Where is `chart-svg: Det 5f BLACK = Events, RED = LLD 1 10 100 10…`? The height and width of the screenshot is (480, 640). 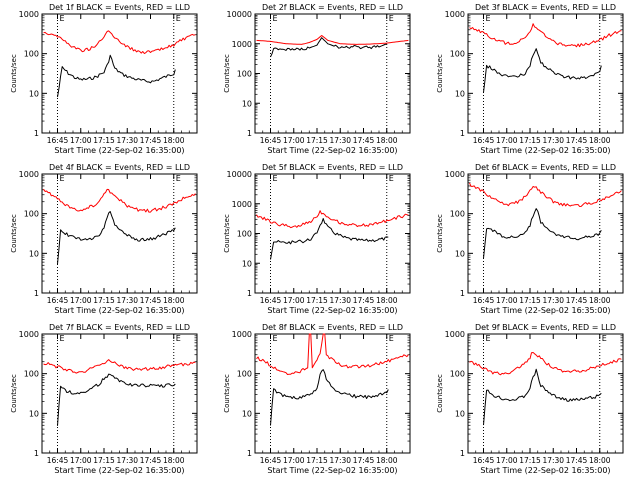
chart-svg: Det 5f BLACK = Events, RED = LLD 1 10 100 10… is located at coordinates (317, 239).